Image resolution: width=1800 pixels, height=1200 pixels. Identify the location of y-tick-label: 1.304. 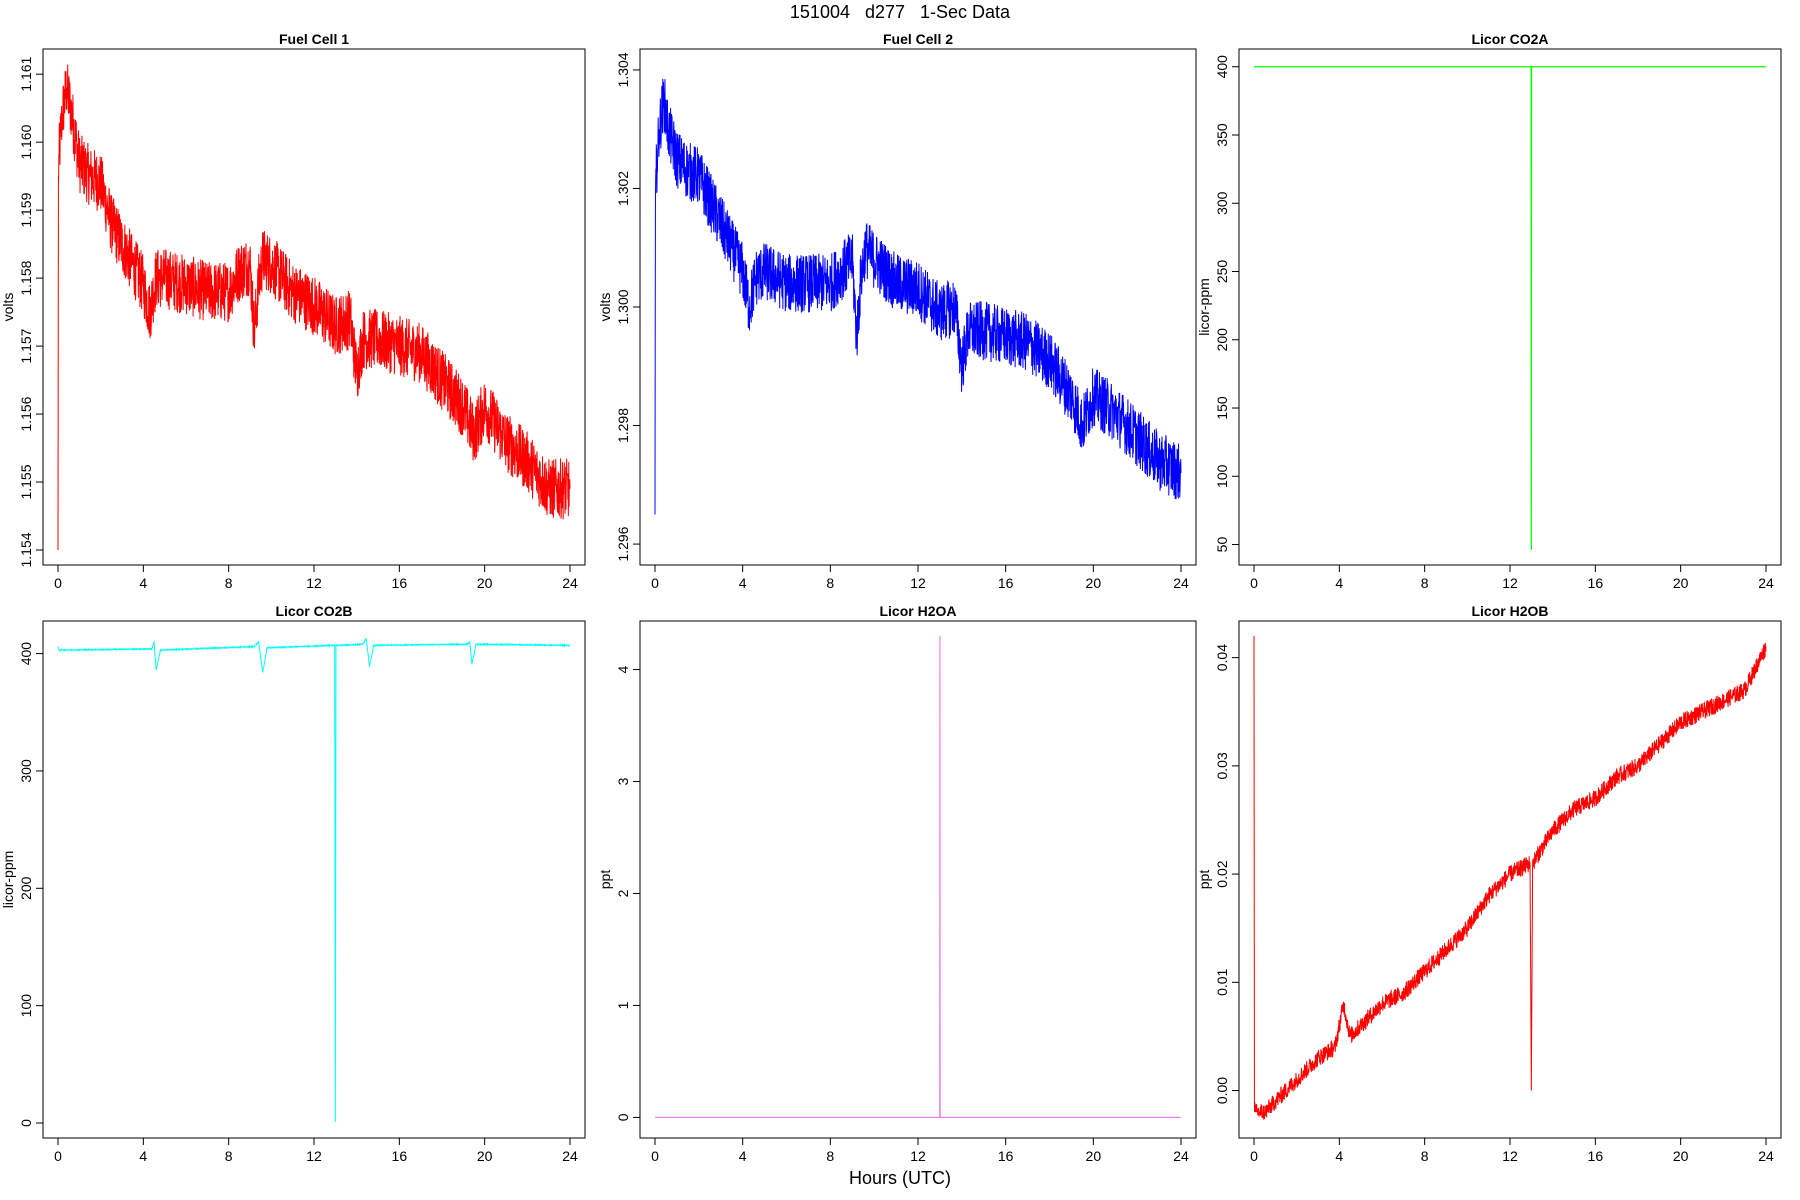
(623, 69).